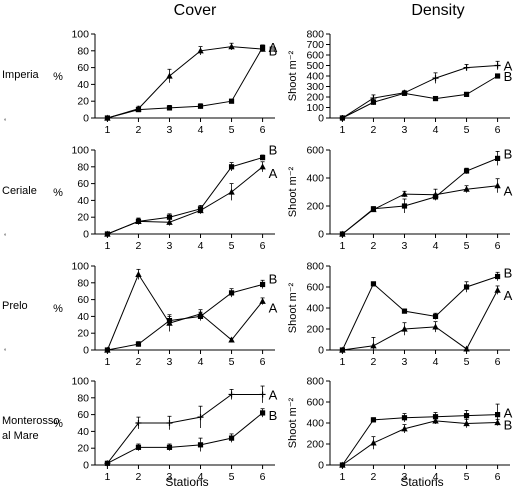 Image resolution: width=519 pixels, height=496 pixels. What do you see at coordinates (80, 382) in the screenshot?
I see `cover-monterosso-y-tick-label: 100` at bounding box center [80, 382].